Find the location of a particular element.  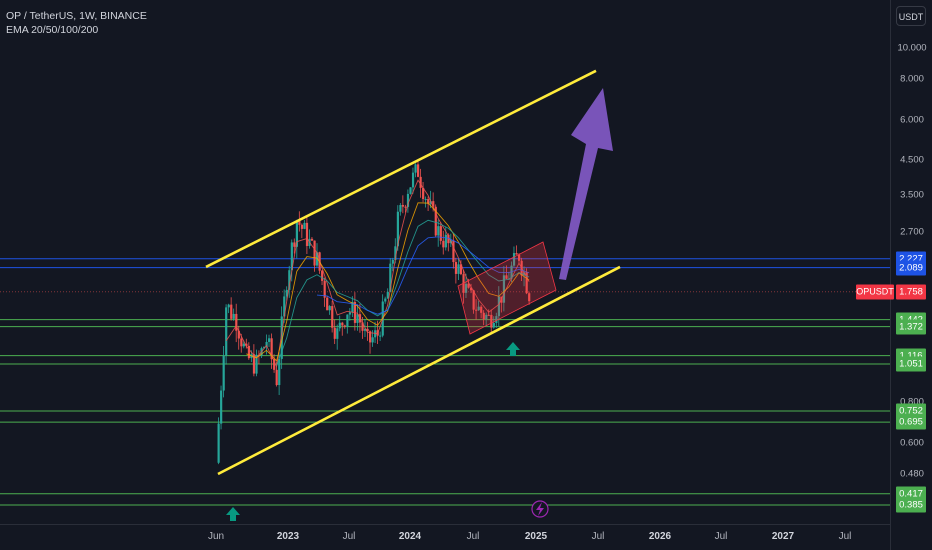

support-price-tag: 0.385 is located at coordinates (911, 505).